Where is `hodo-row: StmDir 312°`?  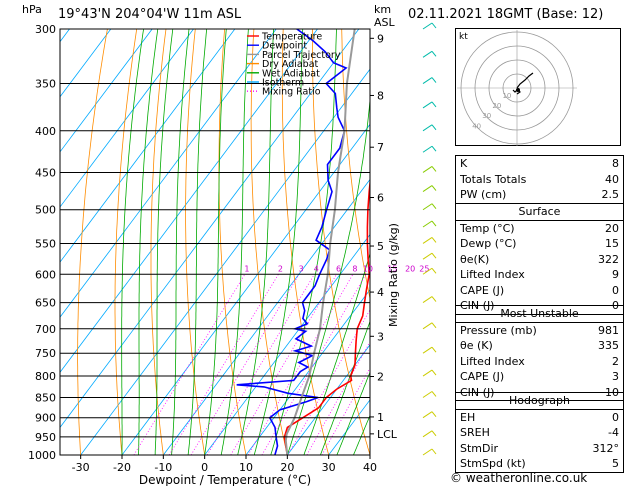 hodo-row: StmDir 312° is located at coordinates (539, 449).